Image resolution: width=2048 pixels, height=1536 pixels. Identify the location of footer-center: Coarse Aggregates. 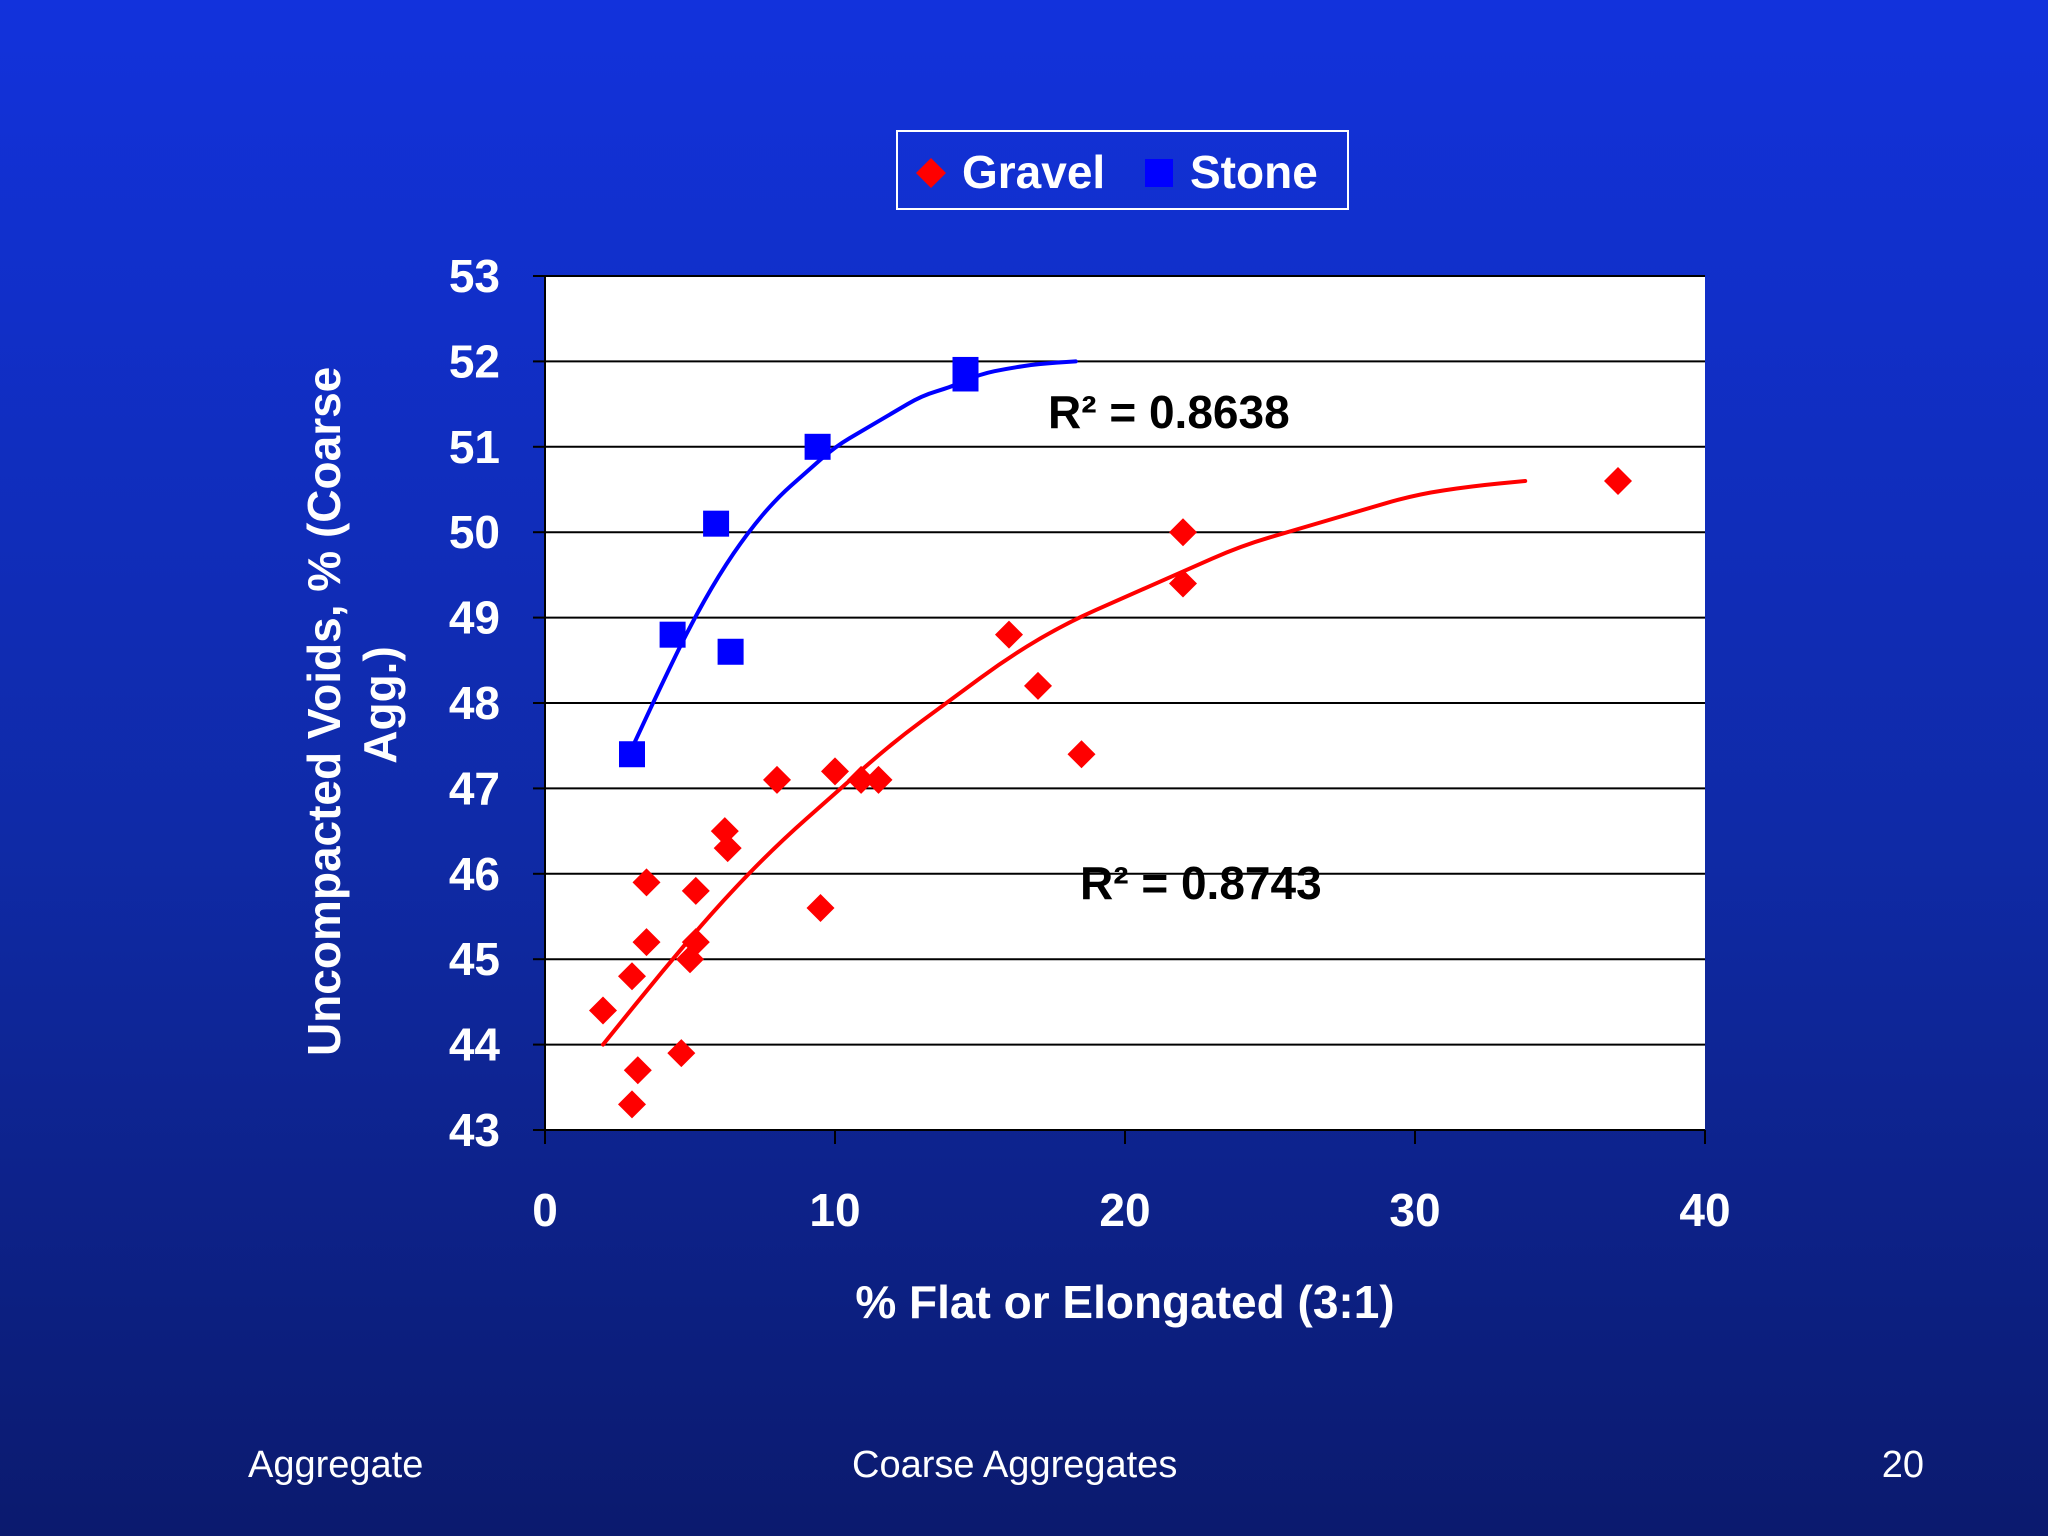
(1015, 1465).